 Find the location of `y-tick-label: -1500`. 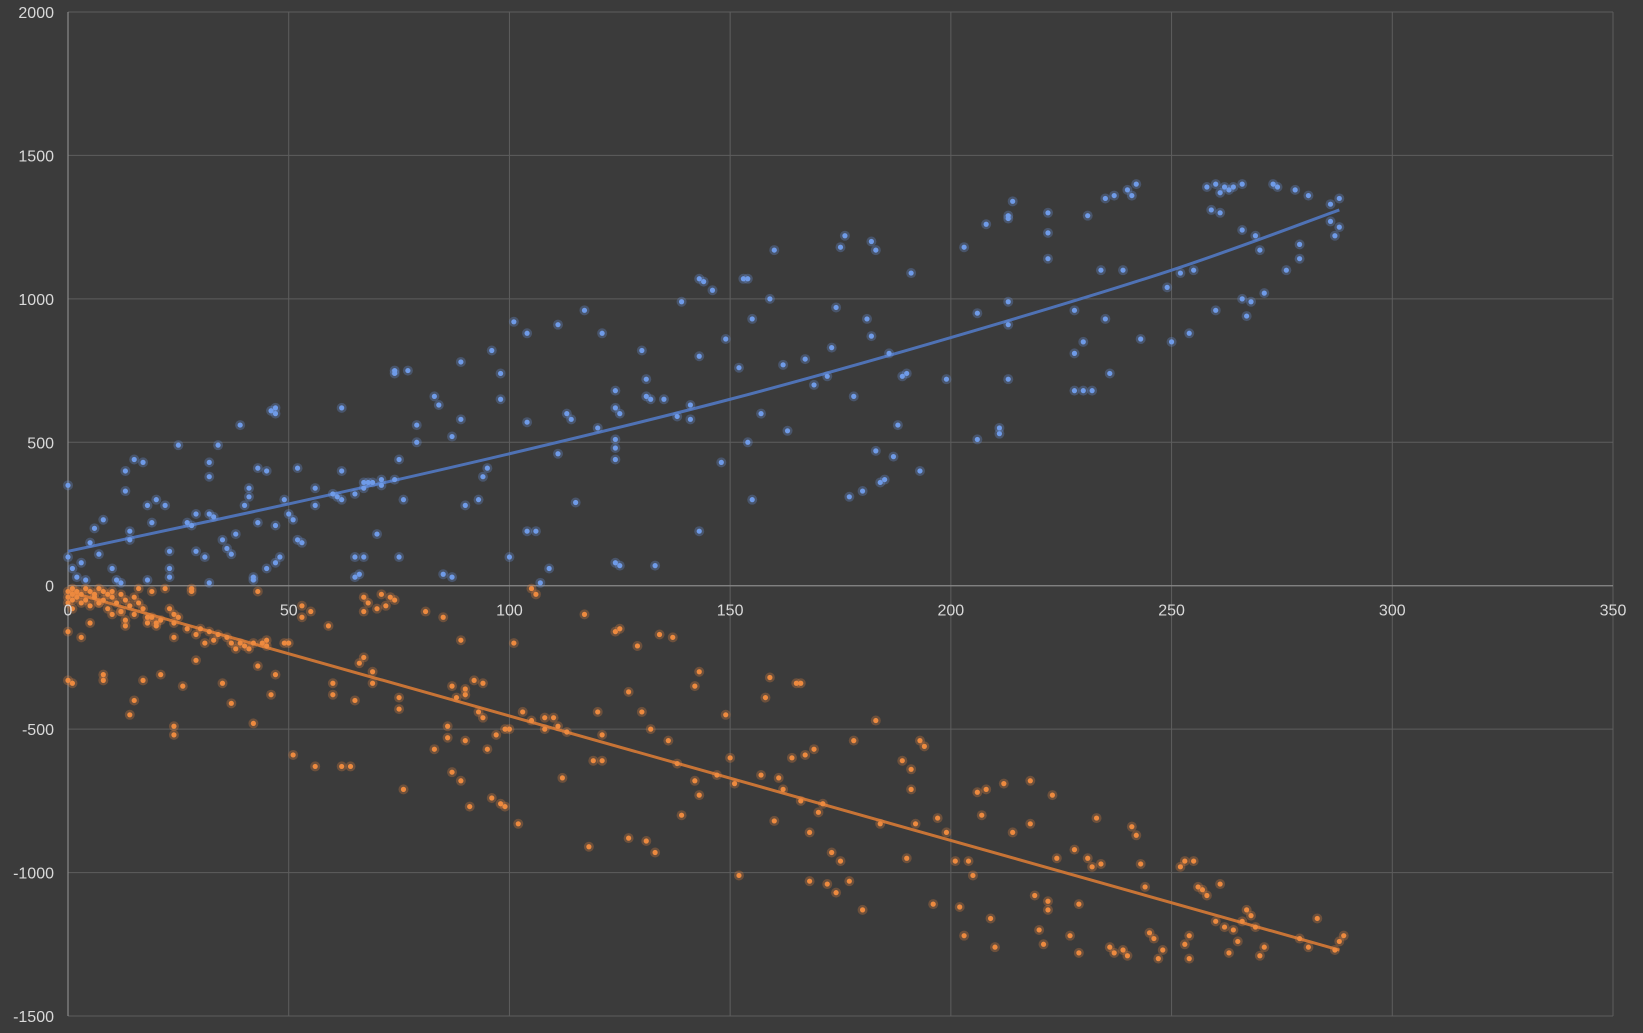

y-tick-label: -1500 is located at coordinates (33, 1017).